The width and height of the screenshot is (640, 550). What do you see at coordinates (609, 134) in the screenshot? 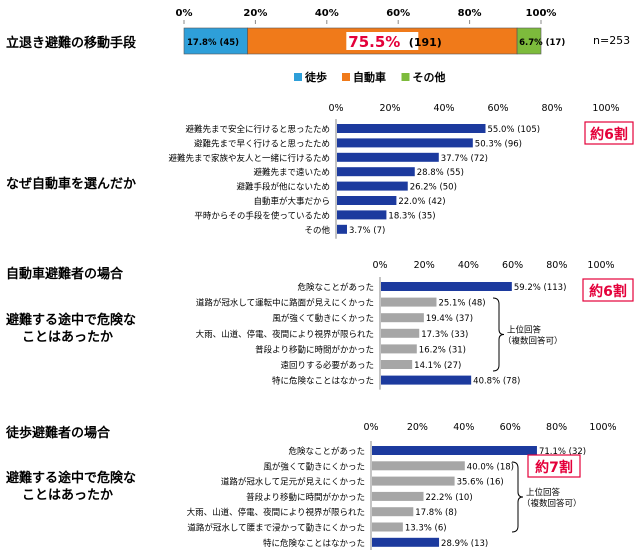
I see `chart2-callout-text: 約6割` at bounding box center [609, 134].